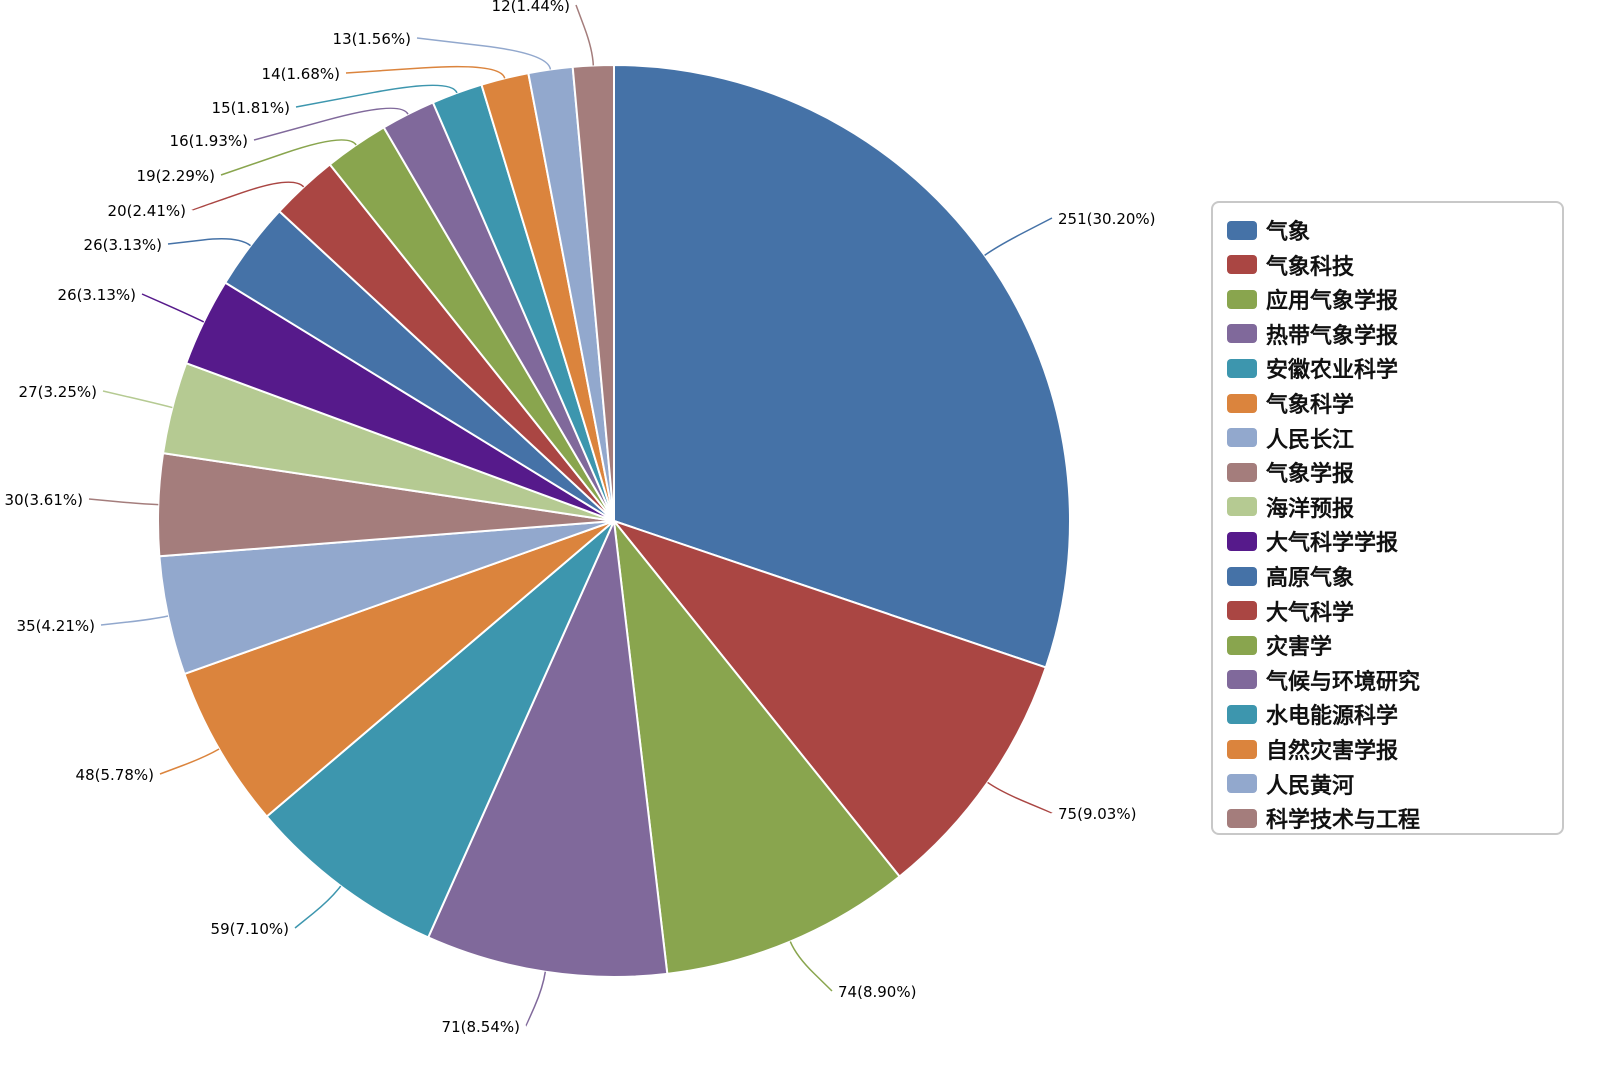  What do you see at coordinates (1310, 440) in the screenshot?
I see `legend-label: 人民长江` at bounding box center [1310, 440].